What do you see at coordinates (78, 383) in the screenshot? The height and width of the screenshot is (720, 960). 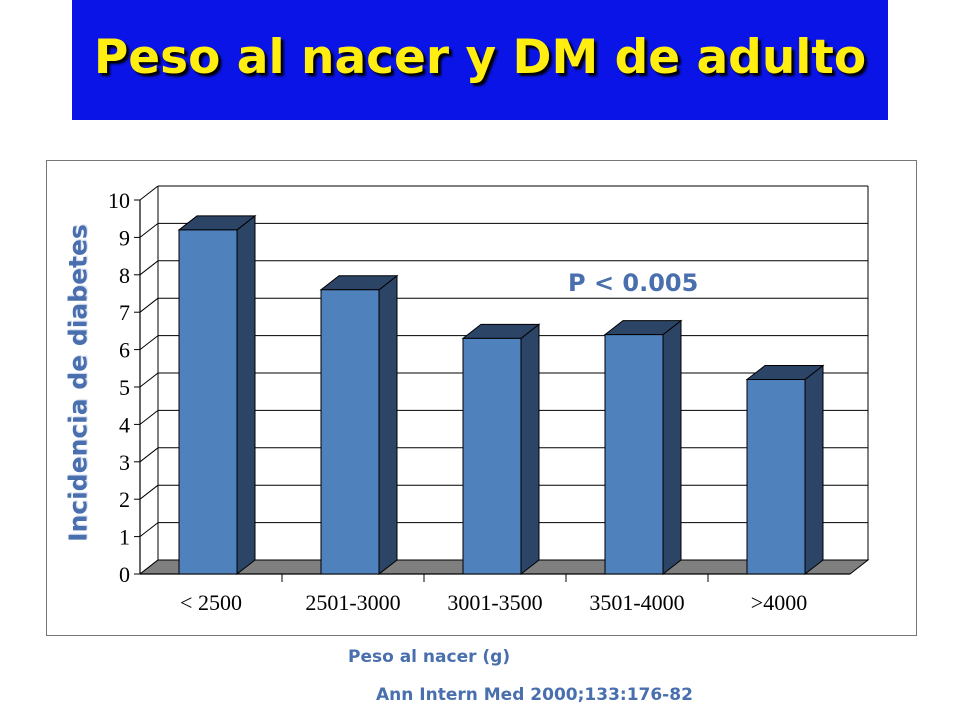 I see `y-axis-title: Incidencia de diabetes` at bounding box center [78, 383].